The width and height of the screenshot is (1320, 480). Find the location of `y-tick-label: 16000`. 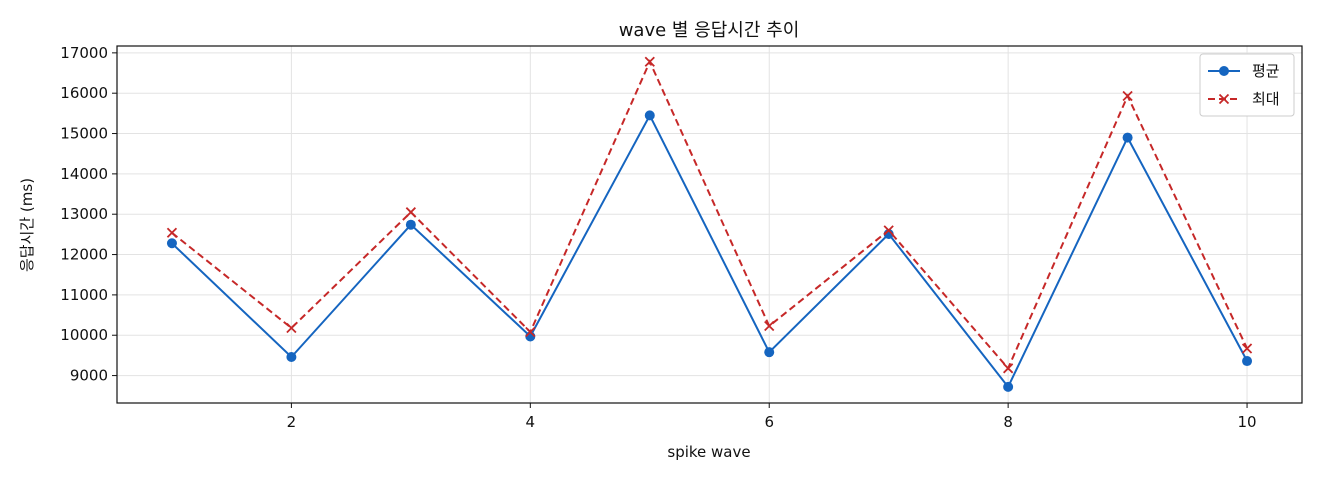

y-tick-label: 16000 is located at coordinates (84, 93).